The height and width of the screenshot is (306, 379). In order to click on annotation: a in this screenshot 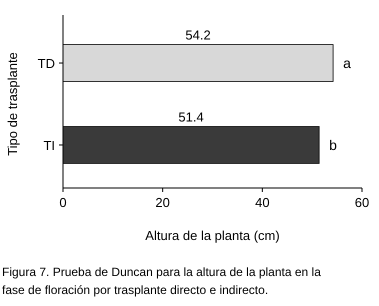, I will do `click(347, 63)`.